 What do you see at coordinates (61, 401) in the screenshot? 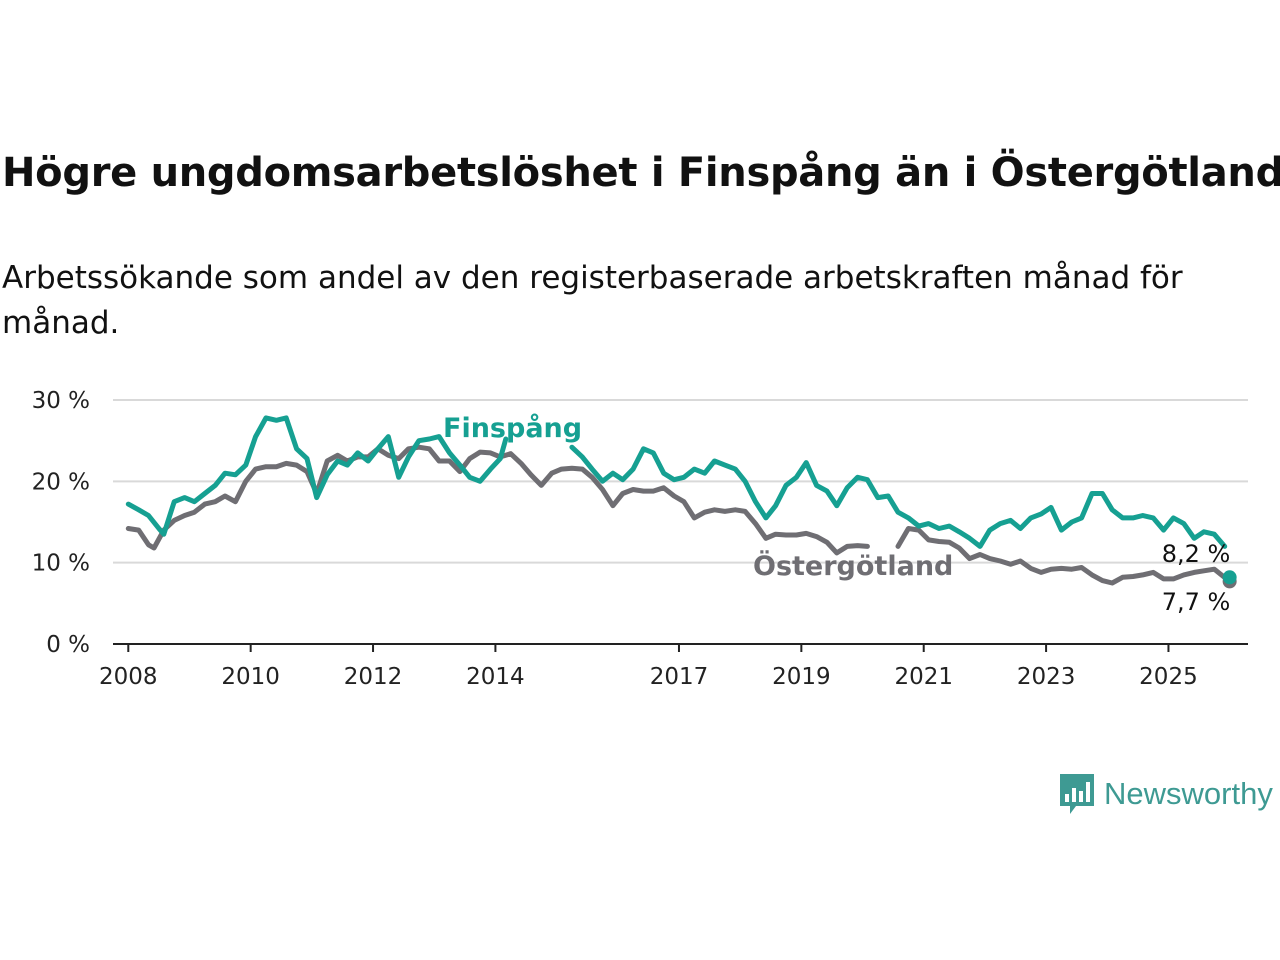
I see `y-tick-label: 30 %` at bounding box center [61, 401].